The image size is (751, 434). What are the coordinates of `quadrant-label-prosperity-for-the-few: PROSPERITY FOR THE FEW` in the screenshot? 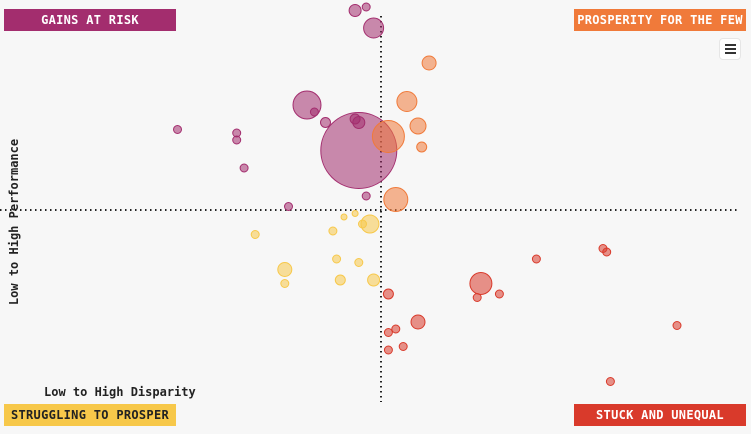 It's located at (660, 20).